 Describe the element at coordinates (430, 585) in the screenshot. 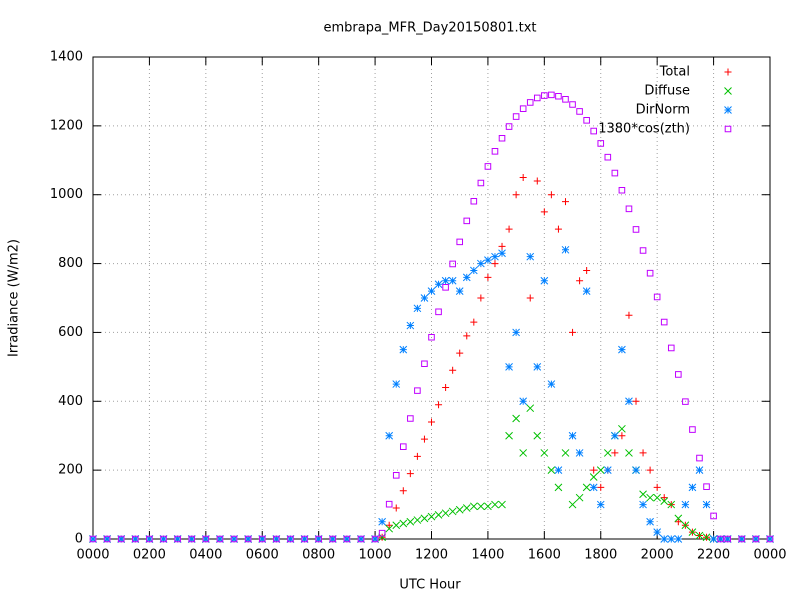

I see `x-axis-label: UTC Hour` at that location.